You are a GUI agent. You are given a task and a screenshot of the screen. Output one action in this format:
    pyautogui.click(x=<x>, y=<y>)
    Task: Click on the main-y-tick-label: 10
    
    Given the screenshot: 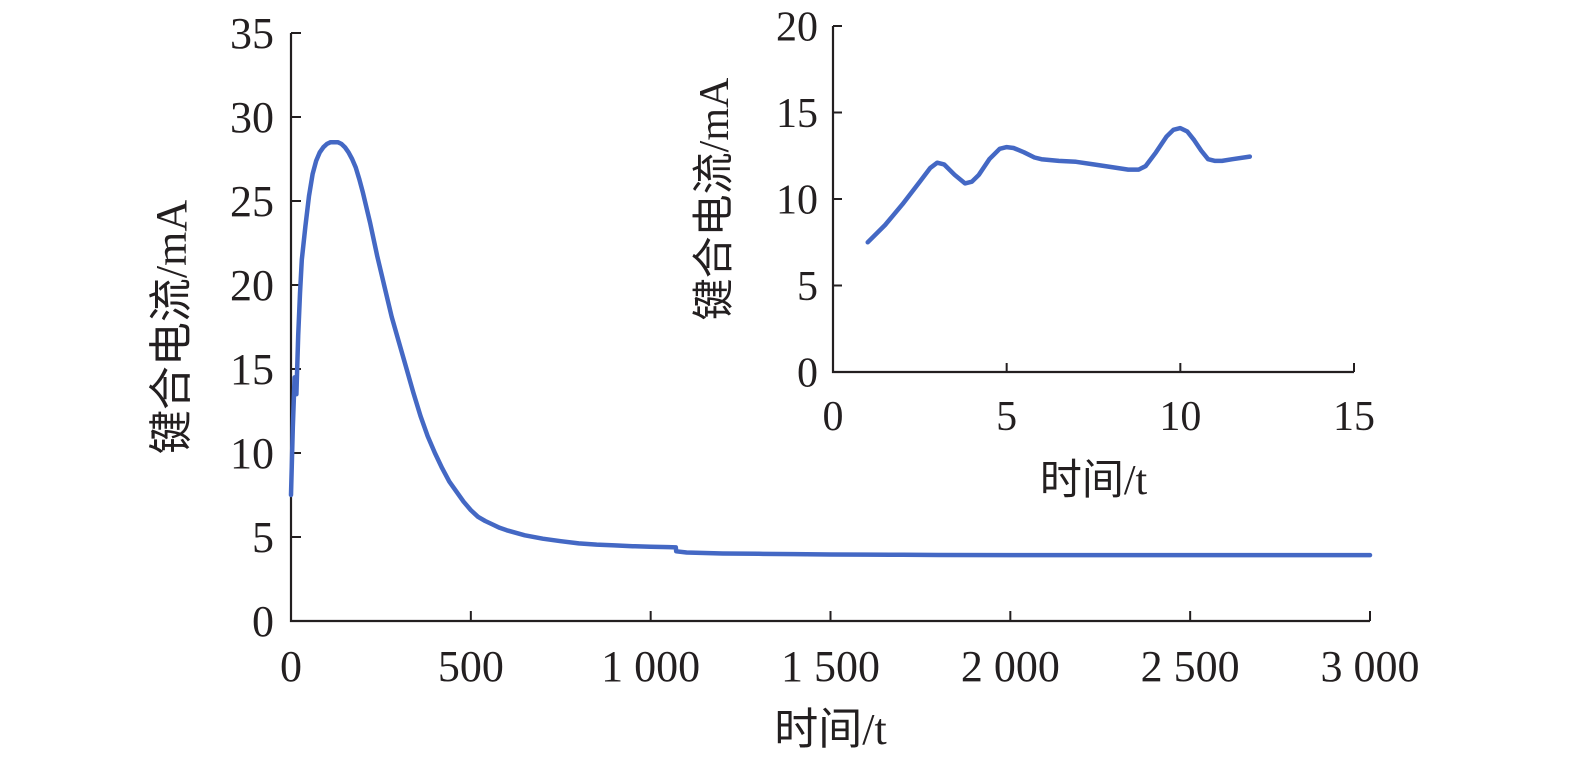 What is the action you would take?
    pyautogui.click(x=252, y=453)
    